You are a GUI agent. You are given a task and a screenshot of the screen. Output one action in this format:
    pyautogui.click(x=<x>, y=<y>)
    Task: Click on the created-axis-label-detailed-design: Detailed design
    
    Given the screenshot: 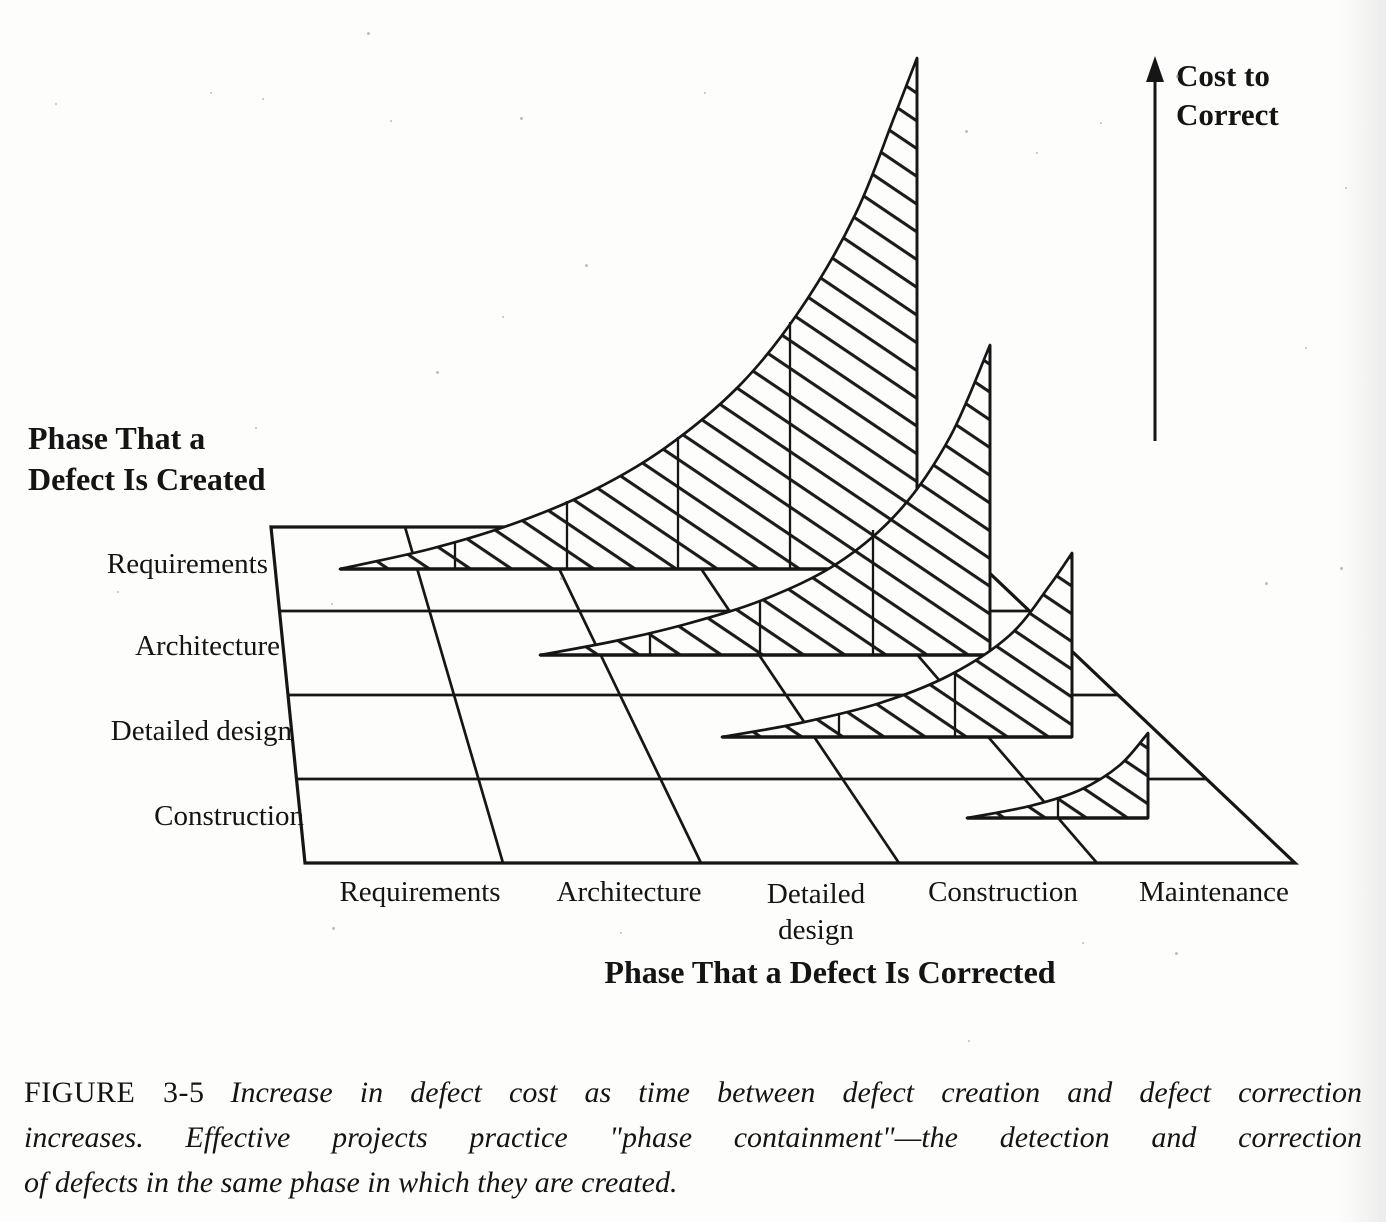 What is the action you would take?
    pyautogui.click(x=201, y=731)
    